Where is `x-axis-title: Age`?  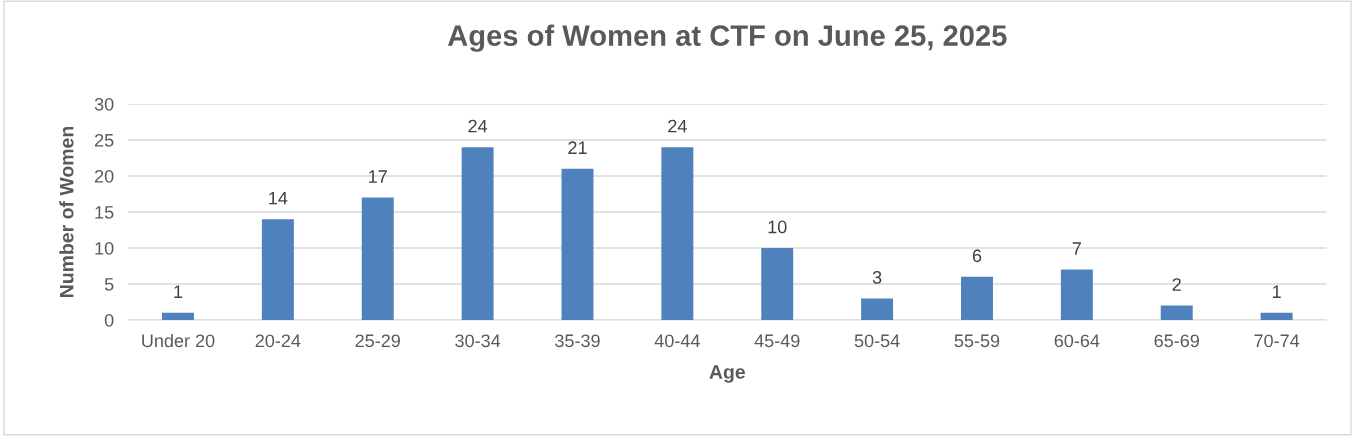
x-axis-title: Age is located at coordinates (727, 374).